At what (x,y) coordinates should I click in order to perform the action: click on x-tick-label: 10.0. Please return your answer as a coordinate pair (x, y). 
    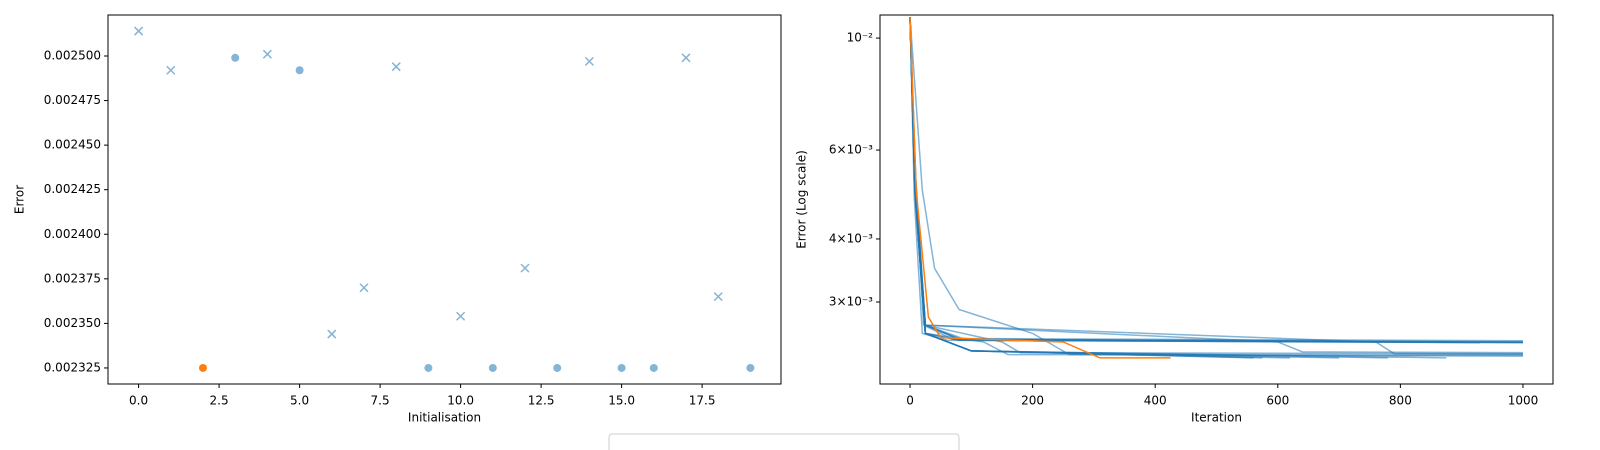
    Looking at the image, I should click on (460, 401).